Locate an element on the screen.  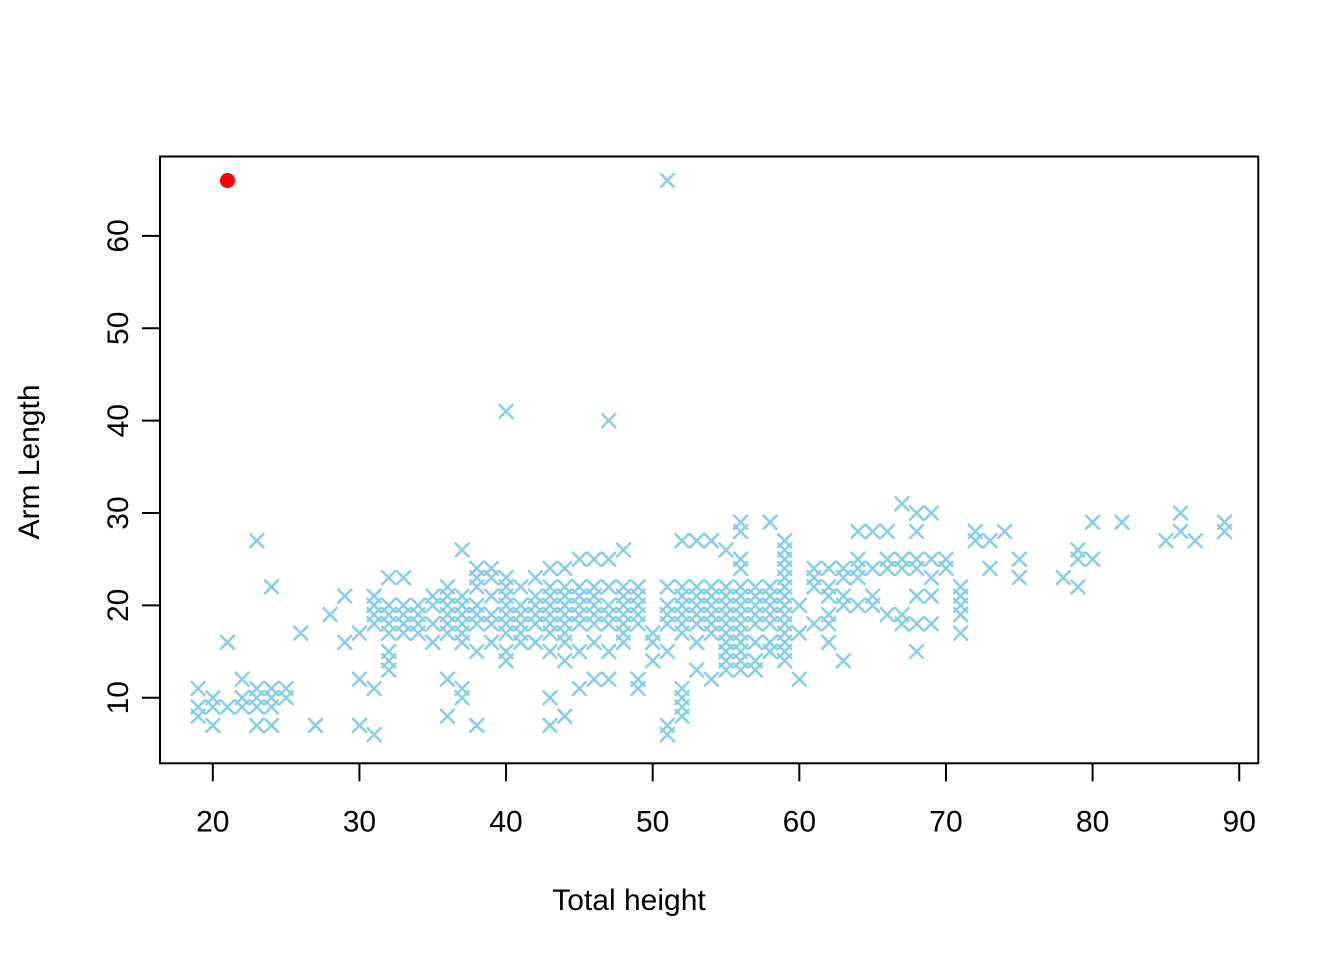
y-axis-tick-label: 10 is located at coordinates (118, 697).